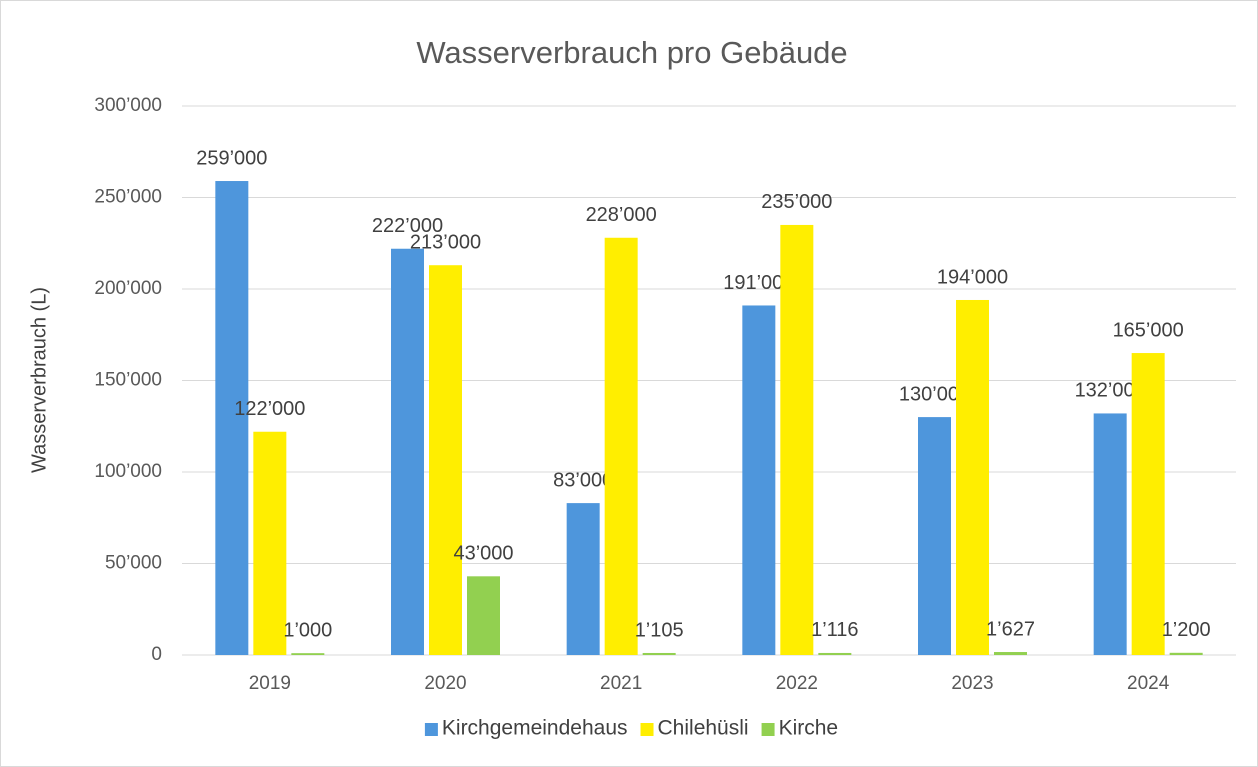 Image resolution: width=1258 pixels, height=767 pixels. Describe the element at coordinates (703, 728) in the screenshot. I see `legend-label: Chilehüsli` at that location.